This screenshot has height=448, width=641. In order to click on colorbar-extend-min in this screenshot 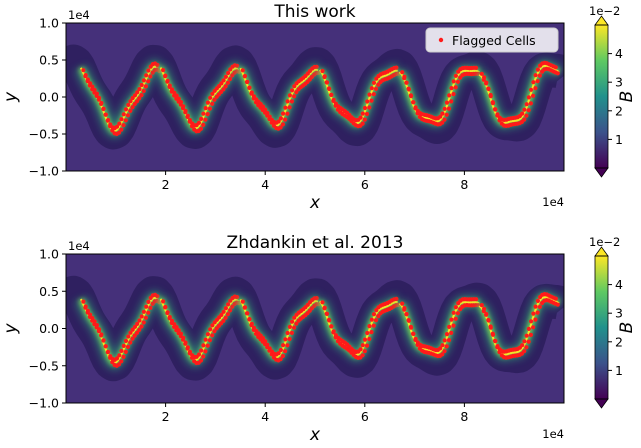, I will do `click(601, 172)`.